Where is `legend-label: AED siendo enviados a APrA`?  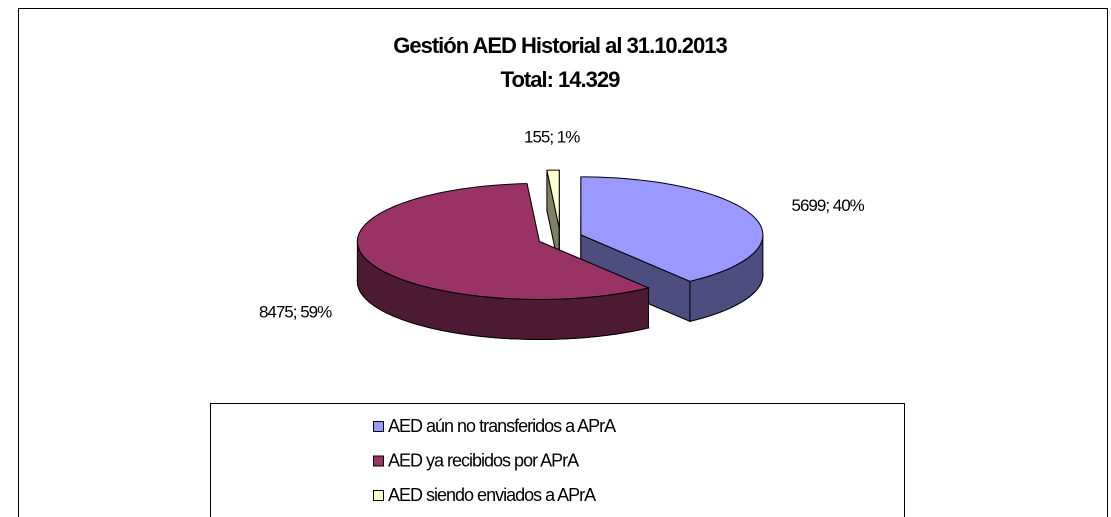
legend-label: AED siendo enviados a APrA is located at coordinates (492, 495).